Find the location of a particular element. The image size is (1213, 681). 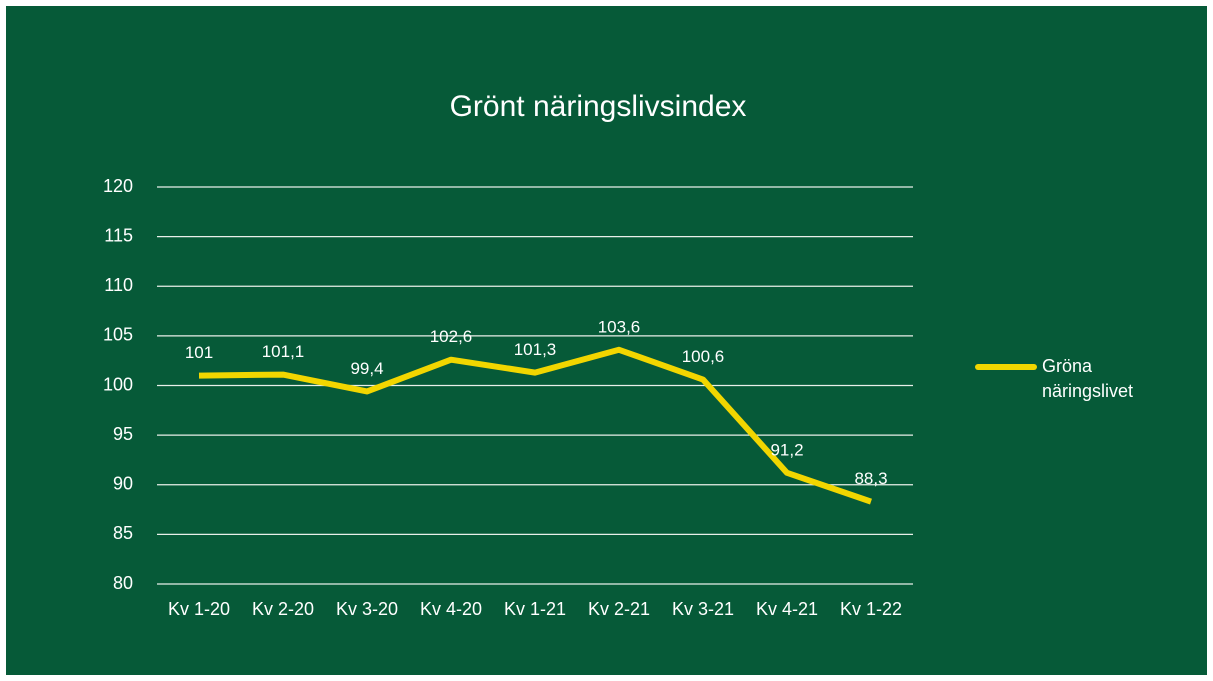

data-label: 91,2 is located at coordinates (786, 449).